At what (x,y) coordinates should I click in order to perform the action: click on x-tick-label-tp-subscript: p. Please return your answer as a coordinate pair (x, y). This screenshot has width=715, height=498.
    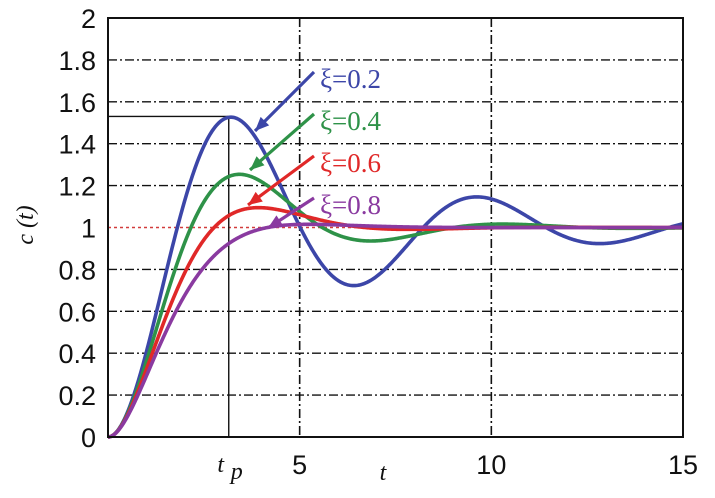
    Looking at the image, I should click on (236, 472).